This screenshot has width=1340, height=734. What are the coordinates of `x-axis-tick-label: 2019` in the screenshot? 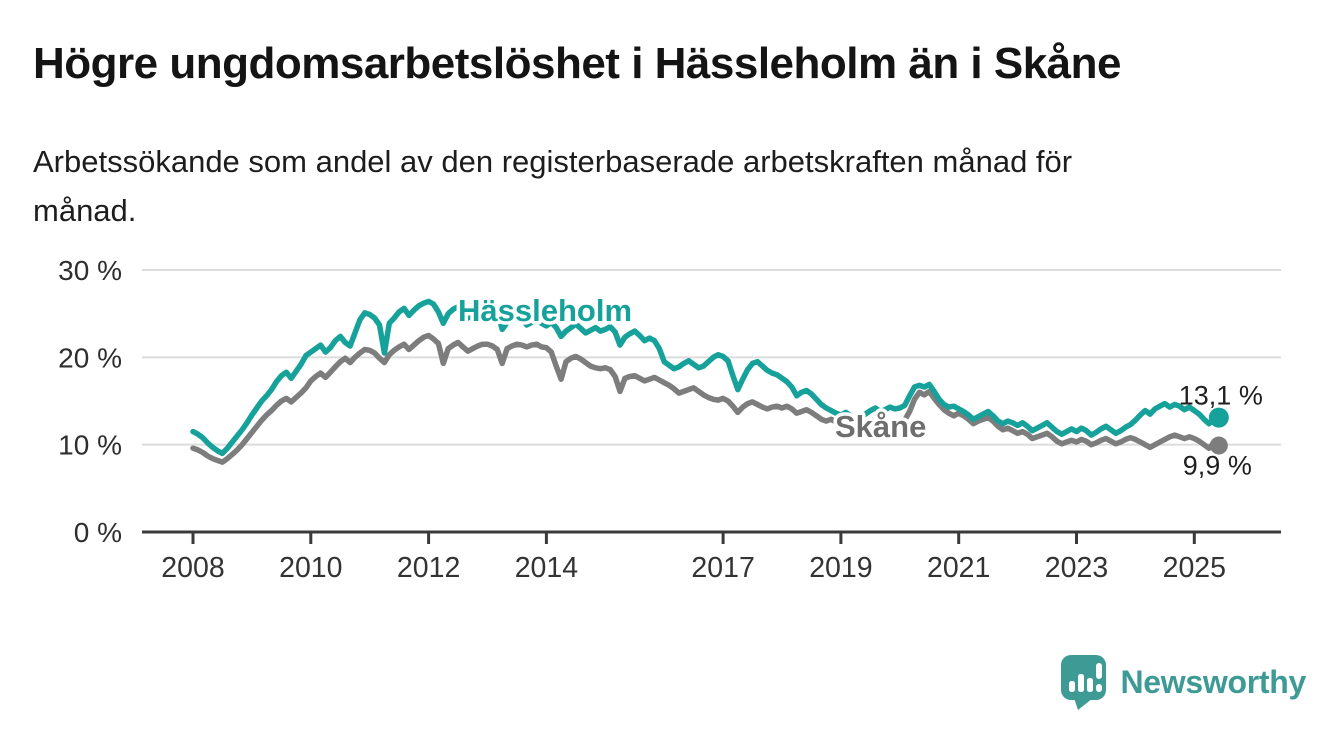 It's located at (840, 568).